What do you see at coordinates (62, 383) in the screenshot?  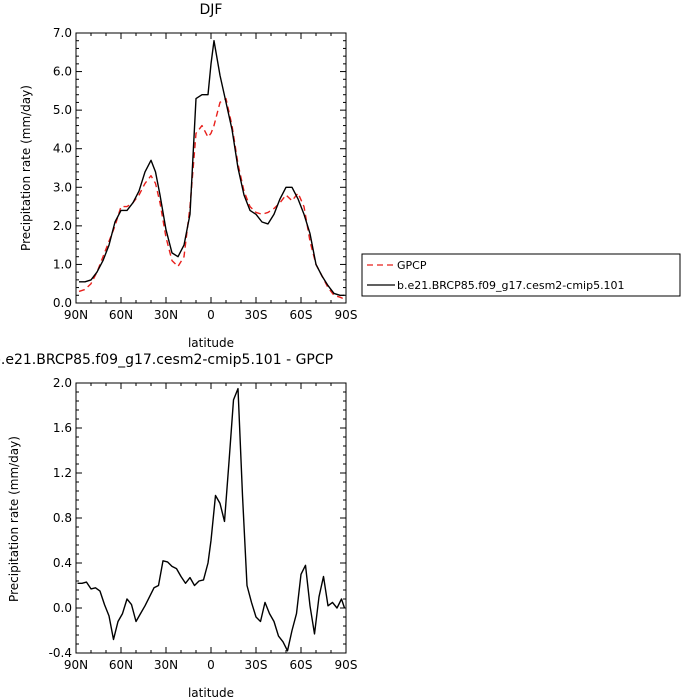 I see `y-tick-label-bottom: 2.0` at bounding box center [62, 383].